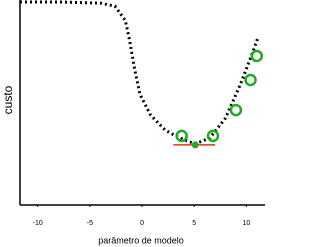 The height and width of the screenshot is (247, 320). What do you see at coordinates (246, 223) in the screenshot?
I see `x-tick-label: 10` at bounding box center [246, 223].